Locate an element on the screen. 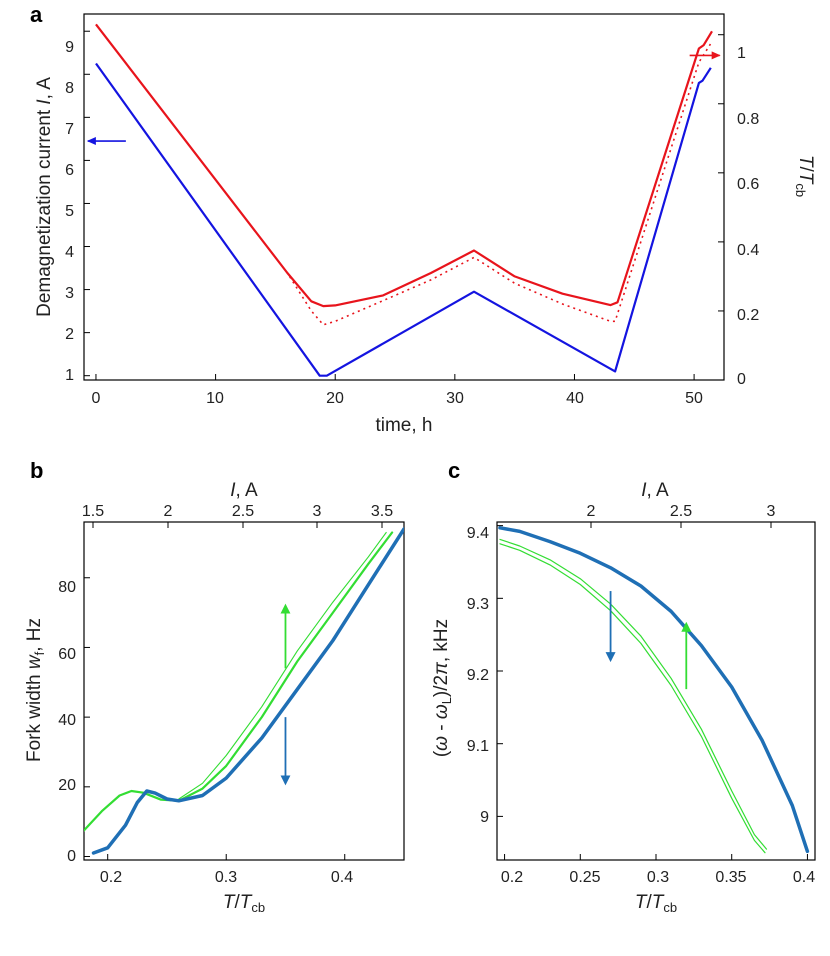 The image size is (830, 956). panel-c-plot is located at coordinates (654, 690).